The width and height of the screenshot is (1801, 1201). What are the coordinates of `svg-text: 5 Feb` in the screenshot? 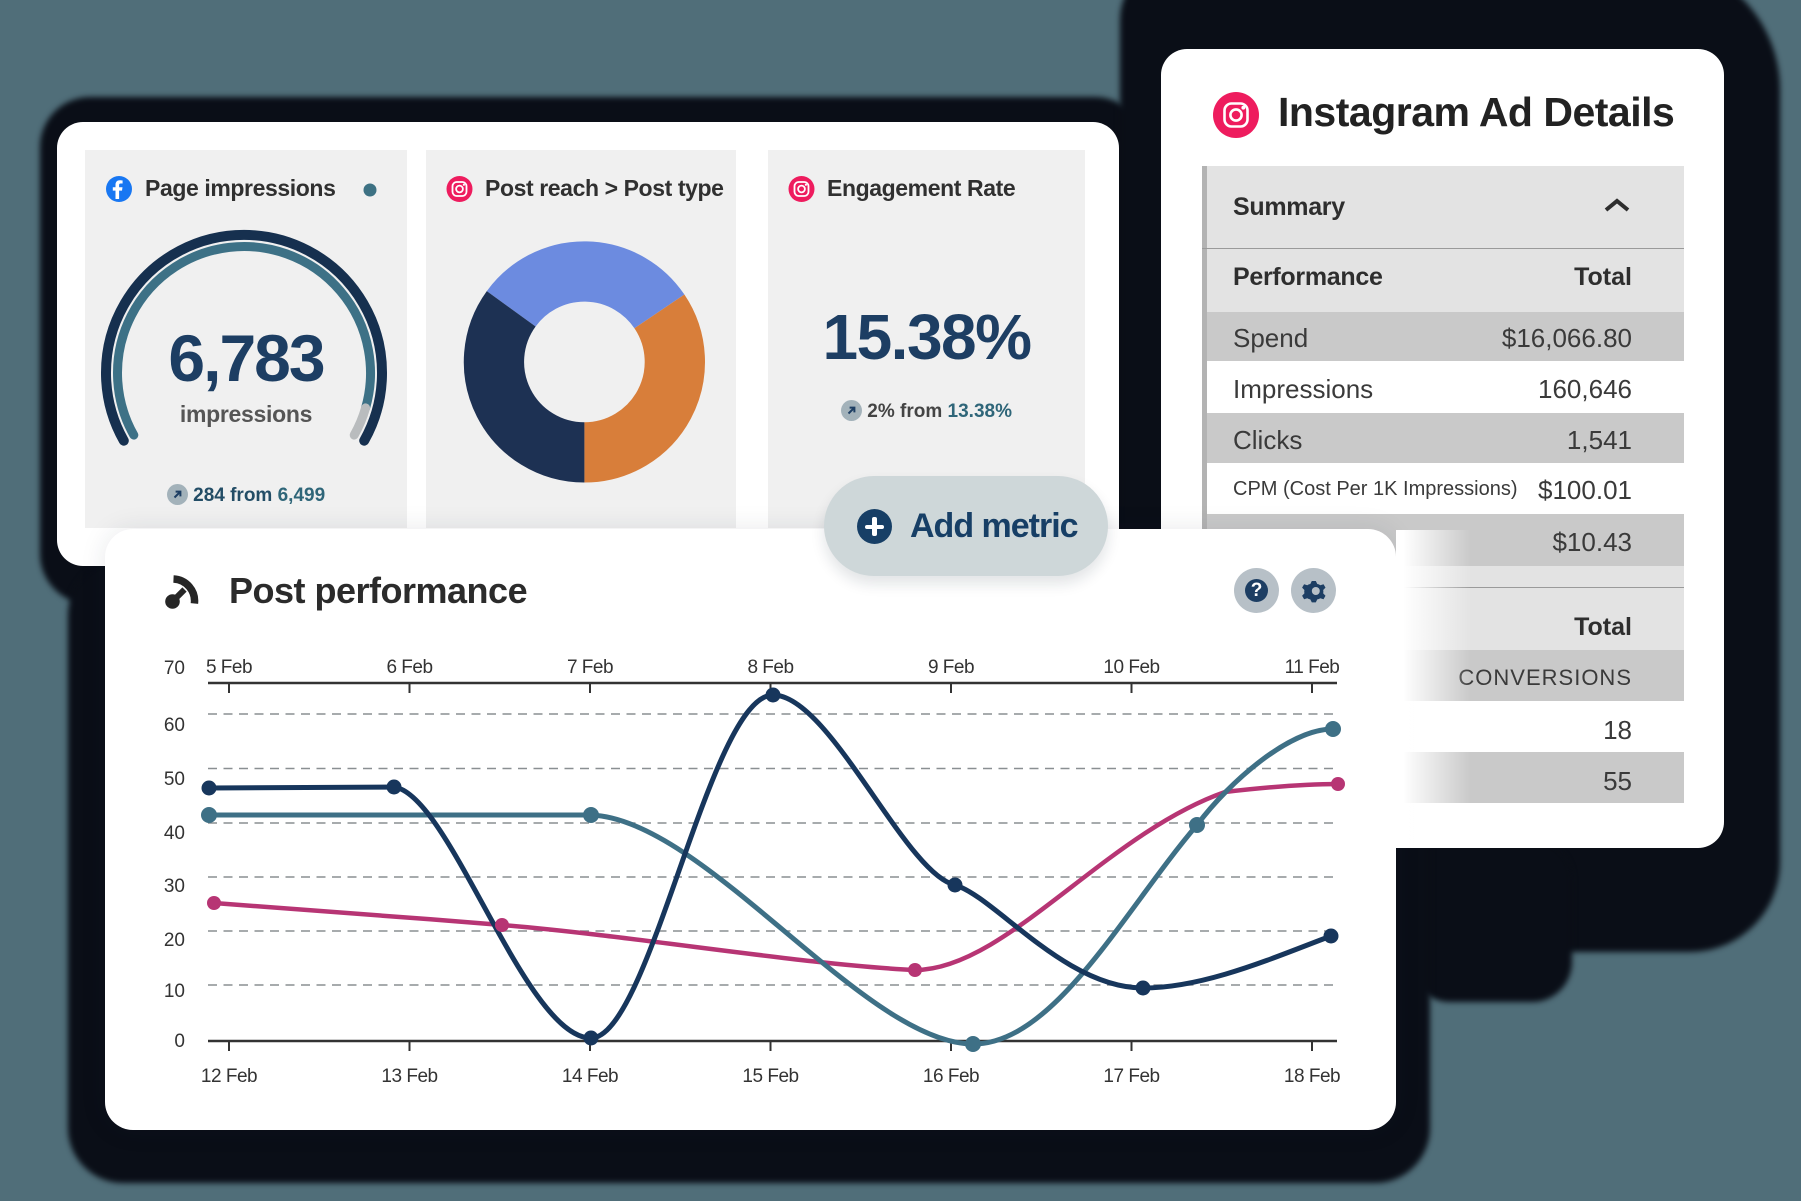 It's located at (229, 667).